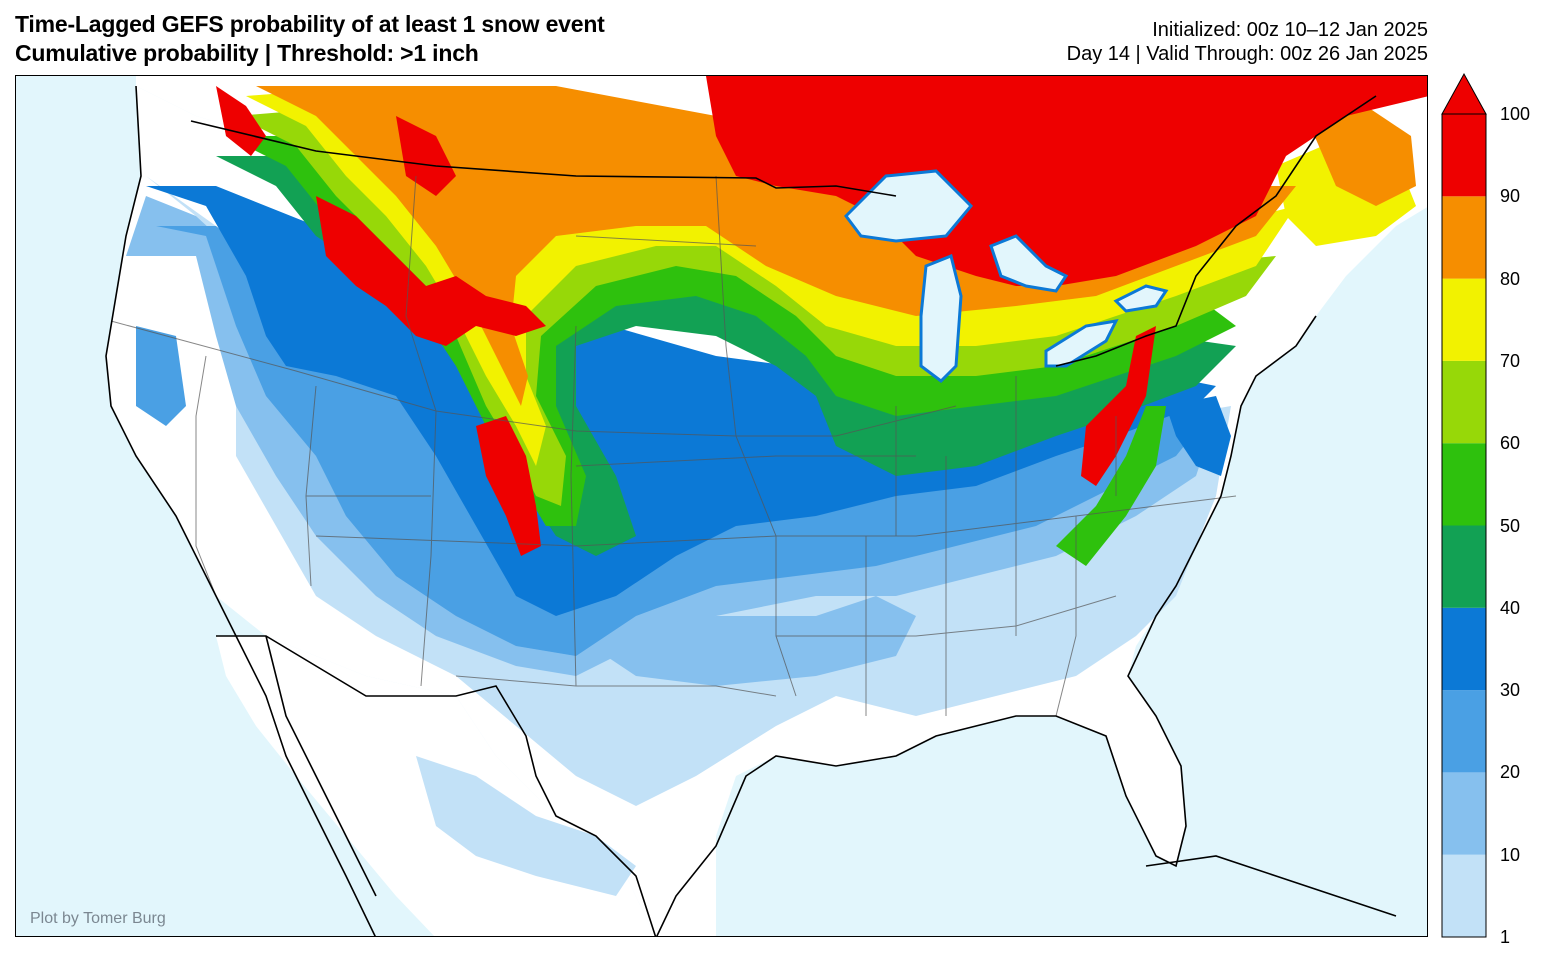 The image size is (1550, 963). Describe the element at coordinates (1216, 231) in the screenshot. I see `us-canada-border-east` at that location.